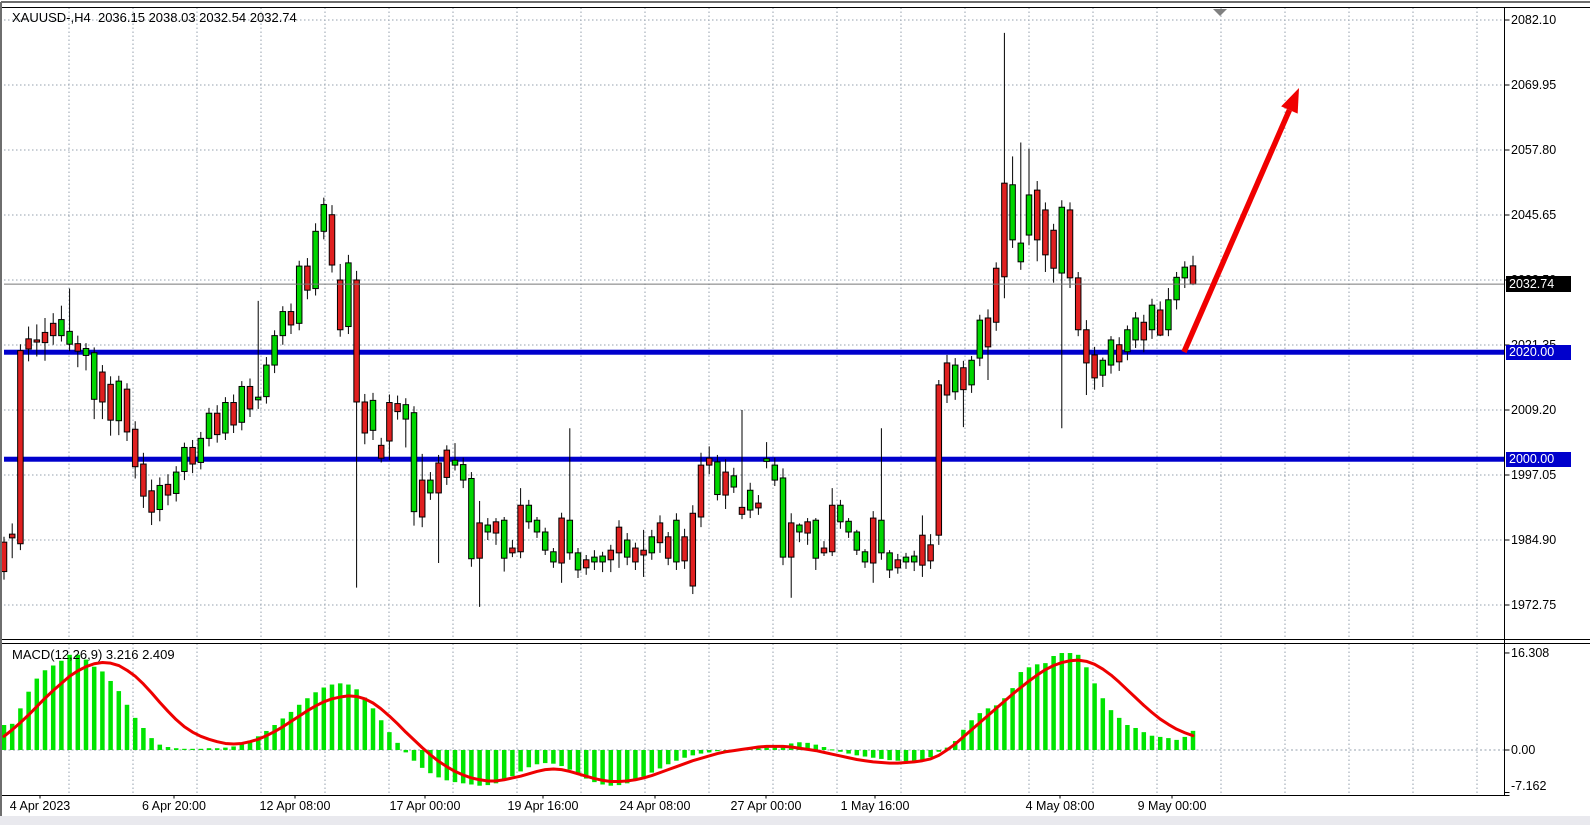  What do you see at coordinates (1534, 84) in the screenshot?
I see `price-axis-label: 2069.95` at bounding box center [1534, 84].